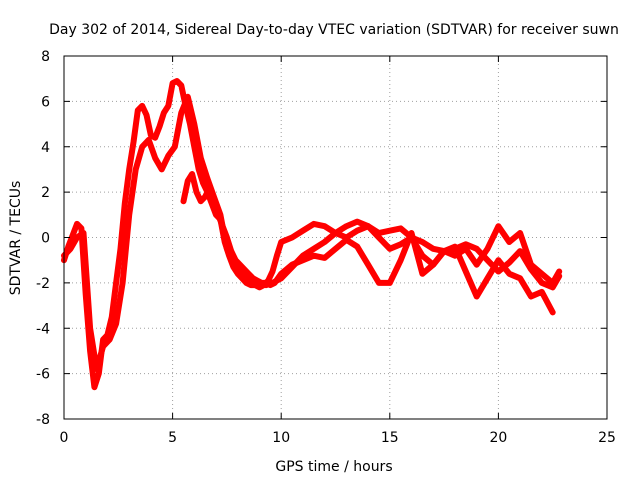 Image resolution: width=640 pixels, height=480 pixels. I want to click on y-tick-label: 8, so click(45, 57).